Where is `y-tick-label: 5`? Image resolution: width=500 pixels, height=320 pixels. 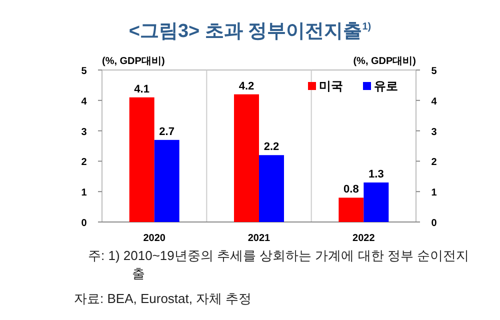
y-tick-label: 5 is located at coordinates (84, 71).